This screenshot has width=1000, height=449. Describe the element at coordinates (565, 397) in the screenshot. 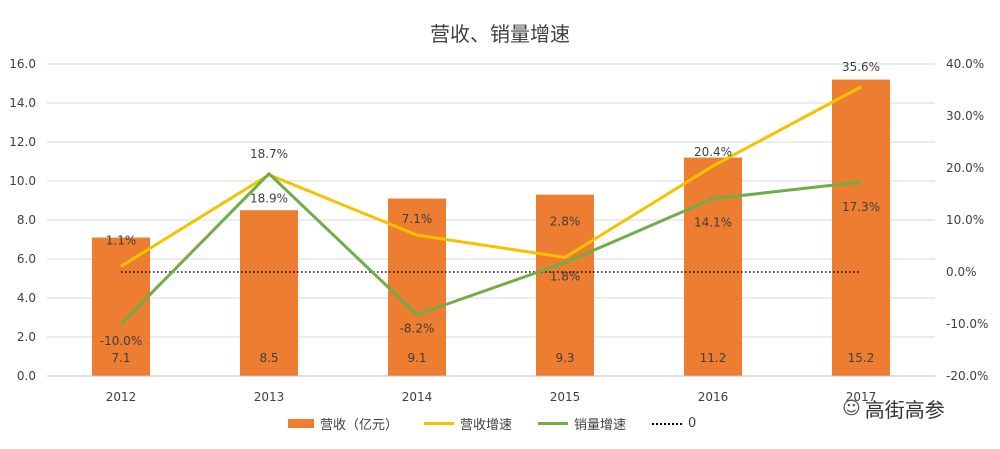

I see `x-tick-label: 2015` at that location.